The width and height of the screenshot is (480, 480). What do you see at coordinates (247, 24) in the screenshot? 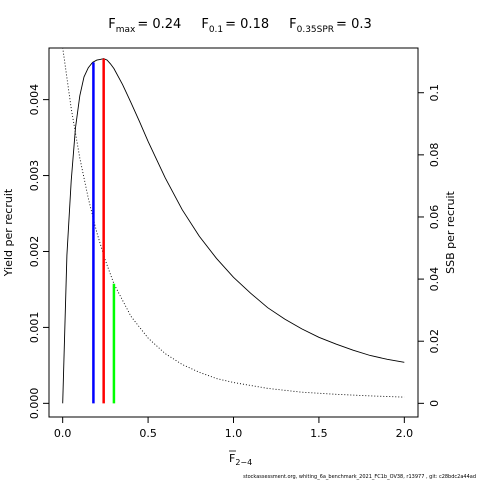
I see `title-value: = 0.18` at bounding box center [247, 24].